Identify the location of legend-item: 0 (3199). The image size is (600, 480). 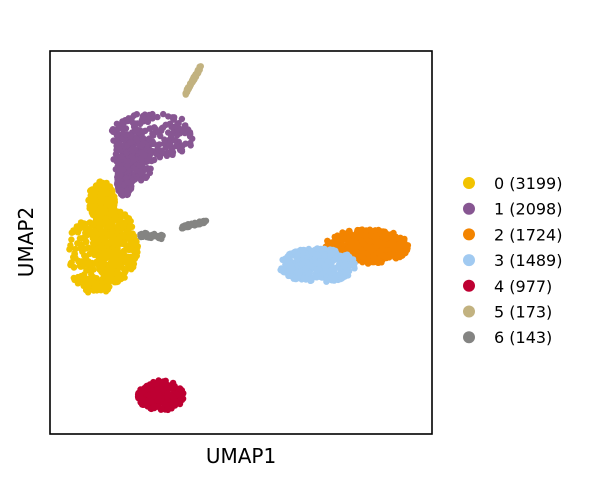
(512, 183).